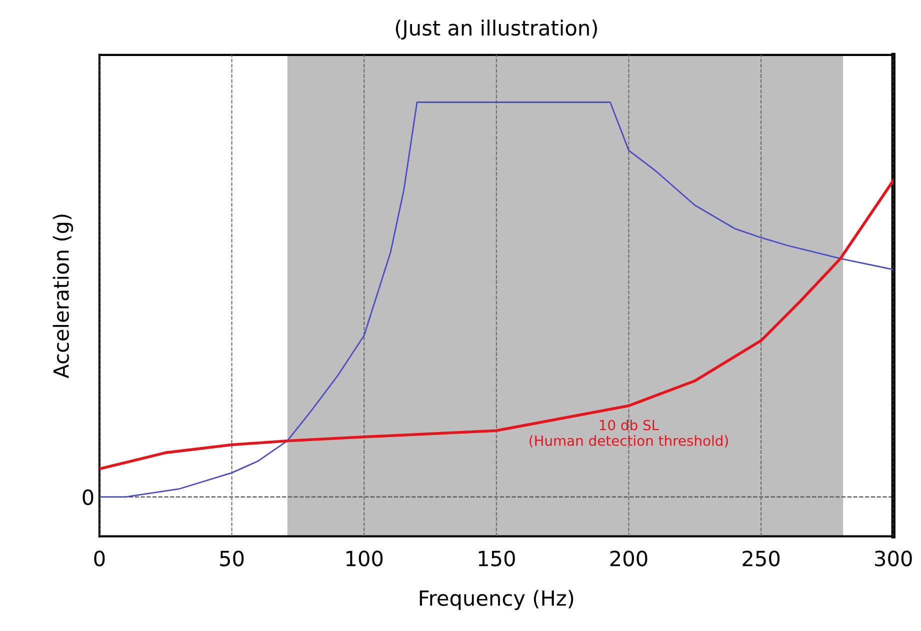 The height and width of the screenshot is (631, 921). What do you see at coordinates (496, 30) in the screenshot?
I see `chart-title: (Just an illustration)` at bounding box center [496, 30].